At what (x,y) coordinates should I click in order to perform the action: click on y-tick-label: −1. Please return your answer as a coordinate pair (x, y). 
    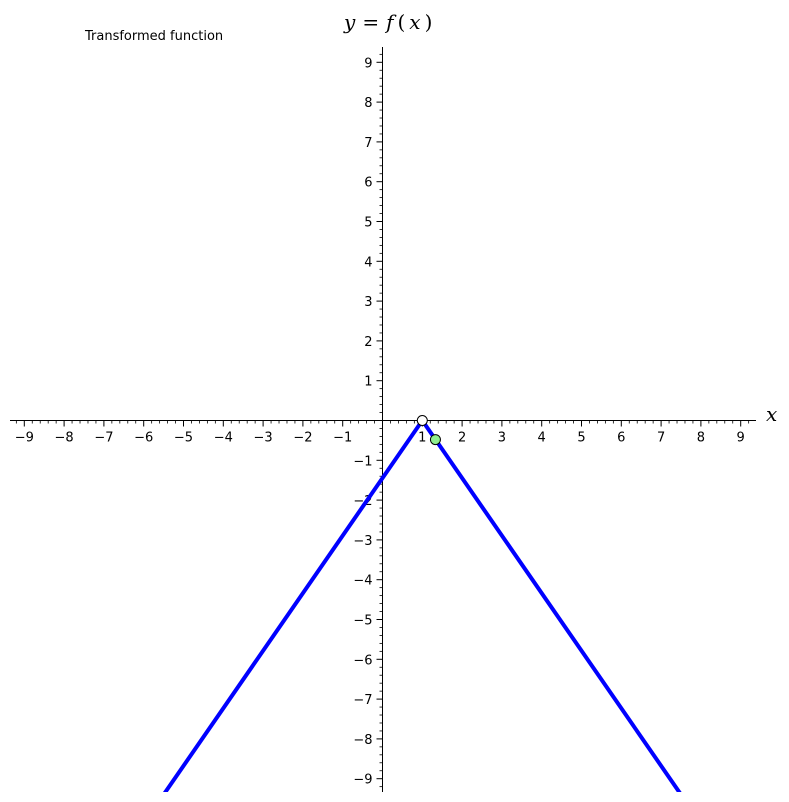
    Looking at the image, I should click on (362, 461).